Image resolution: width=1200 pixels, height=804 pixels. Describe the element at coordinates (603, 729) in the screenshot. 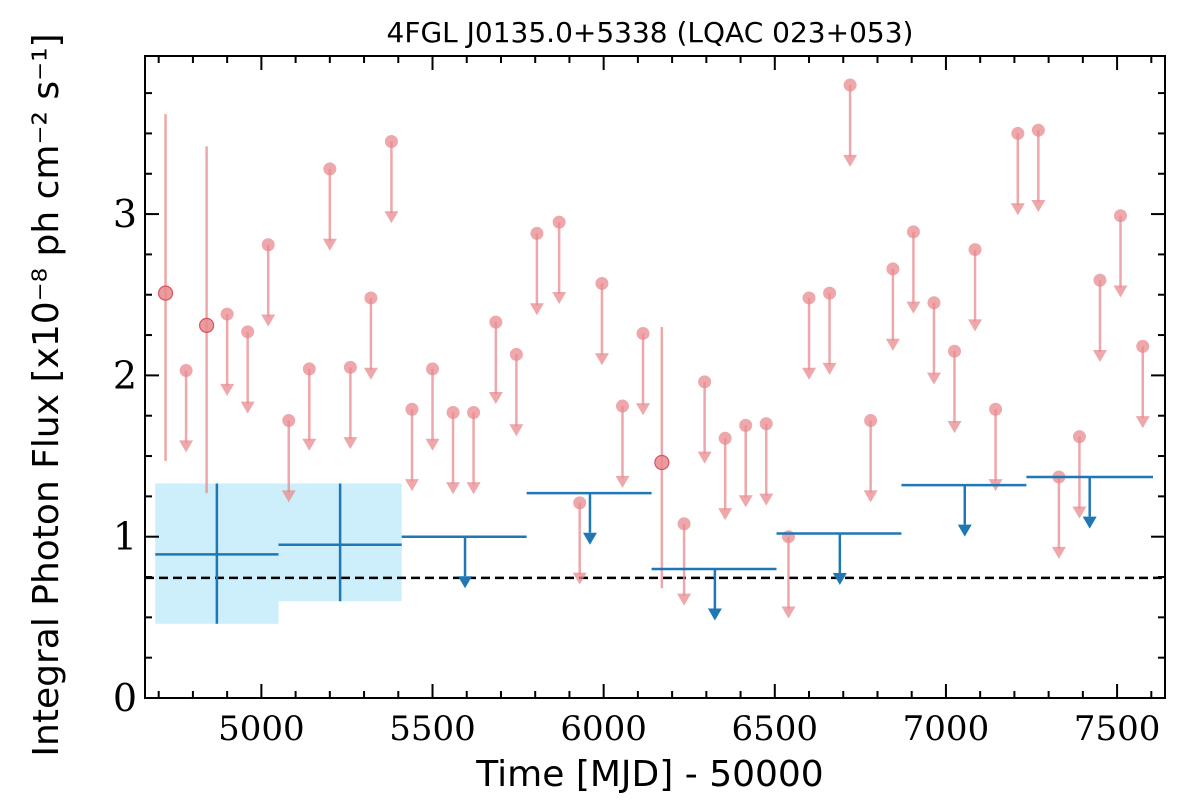

I see `x-tick-label: 6000` at that location.